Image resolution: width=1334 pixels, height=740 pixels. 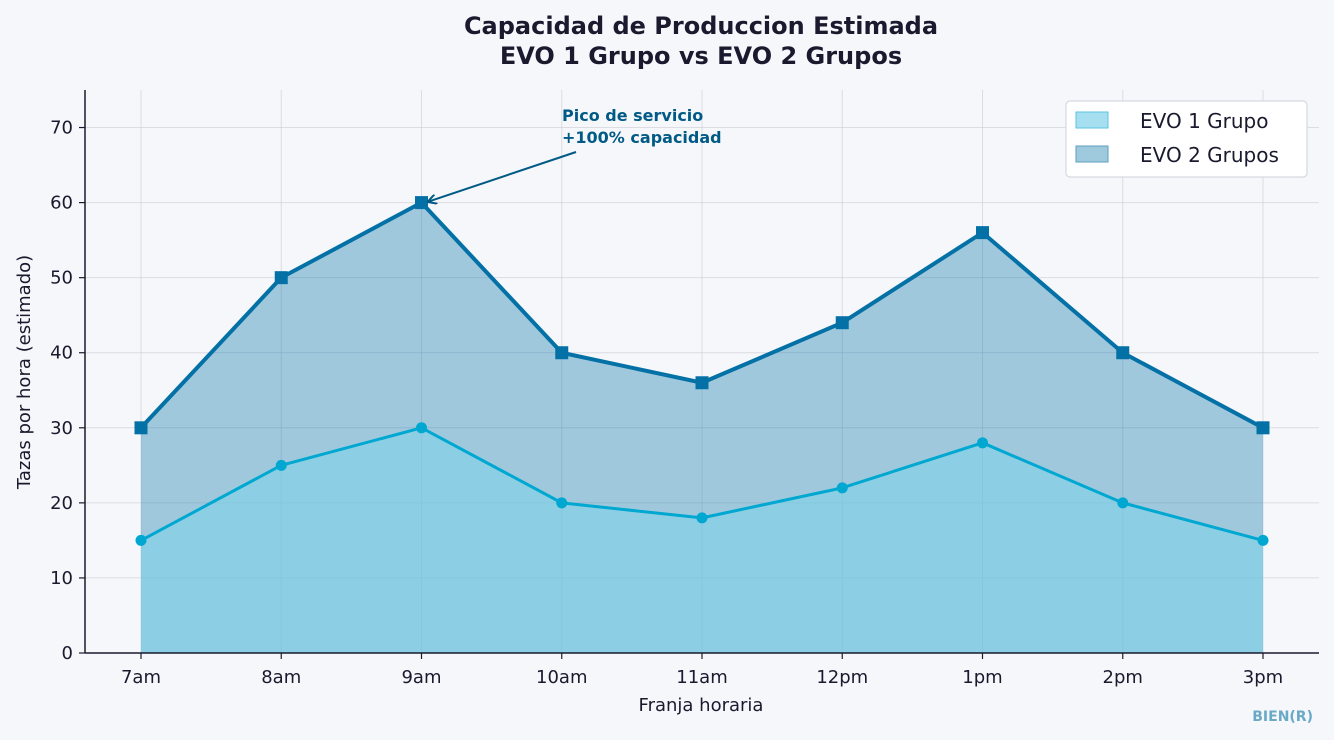 What do you see at coordinates (982, 677) in the screenshot?
I see `x-tick-label: 1pm` at bounding box center [982, 677].